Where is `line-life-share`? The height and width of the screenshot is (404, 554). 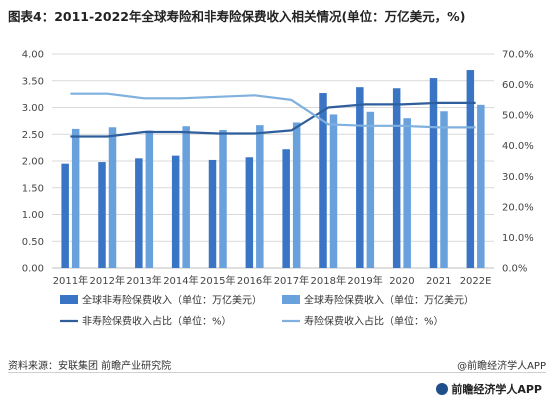 line-life-share is located at coordinates (273, 110).